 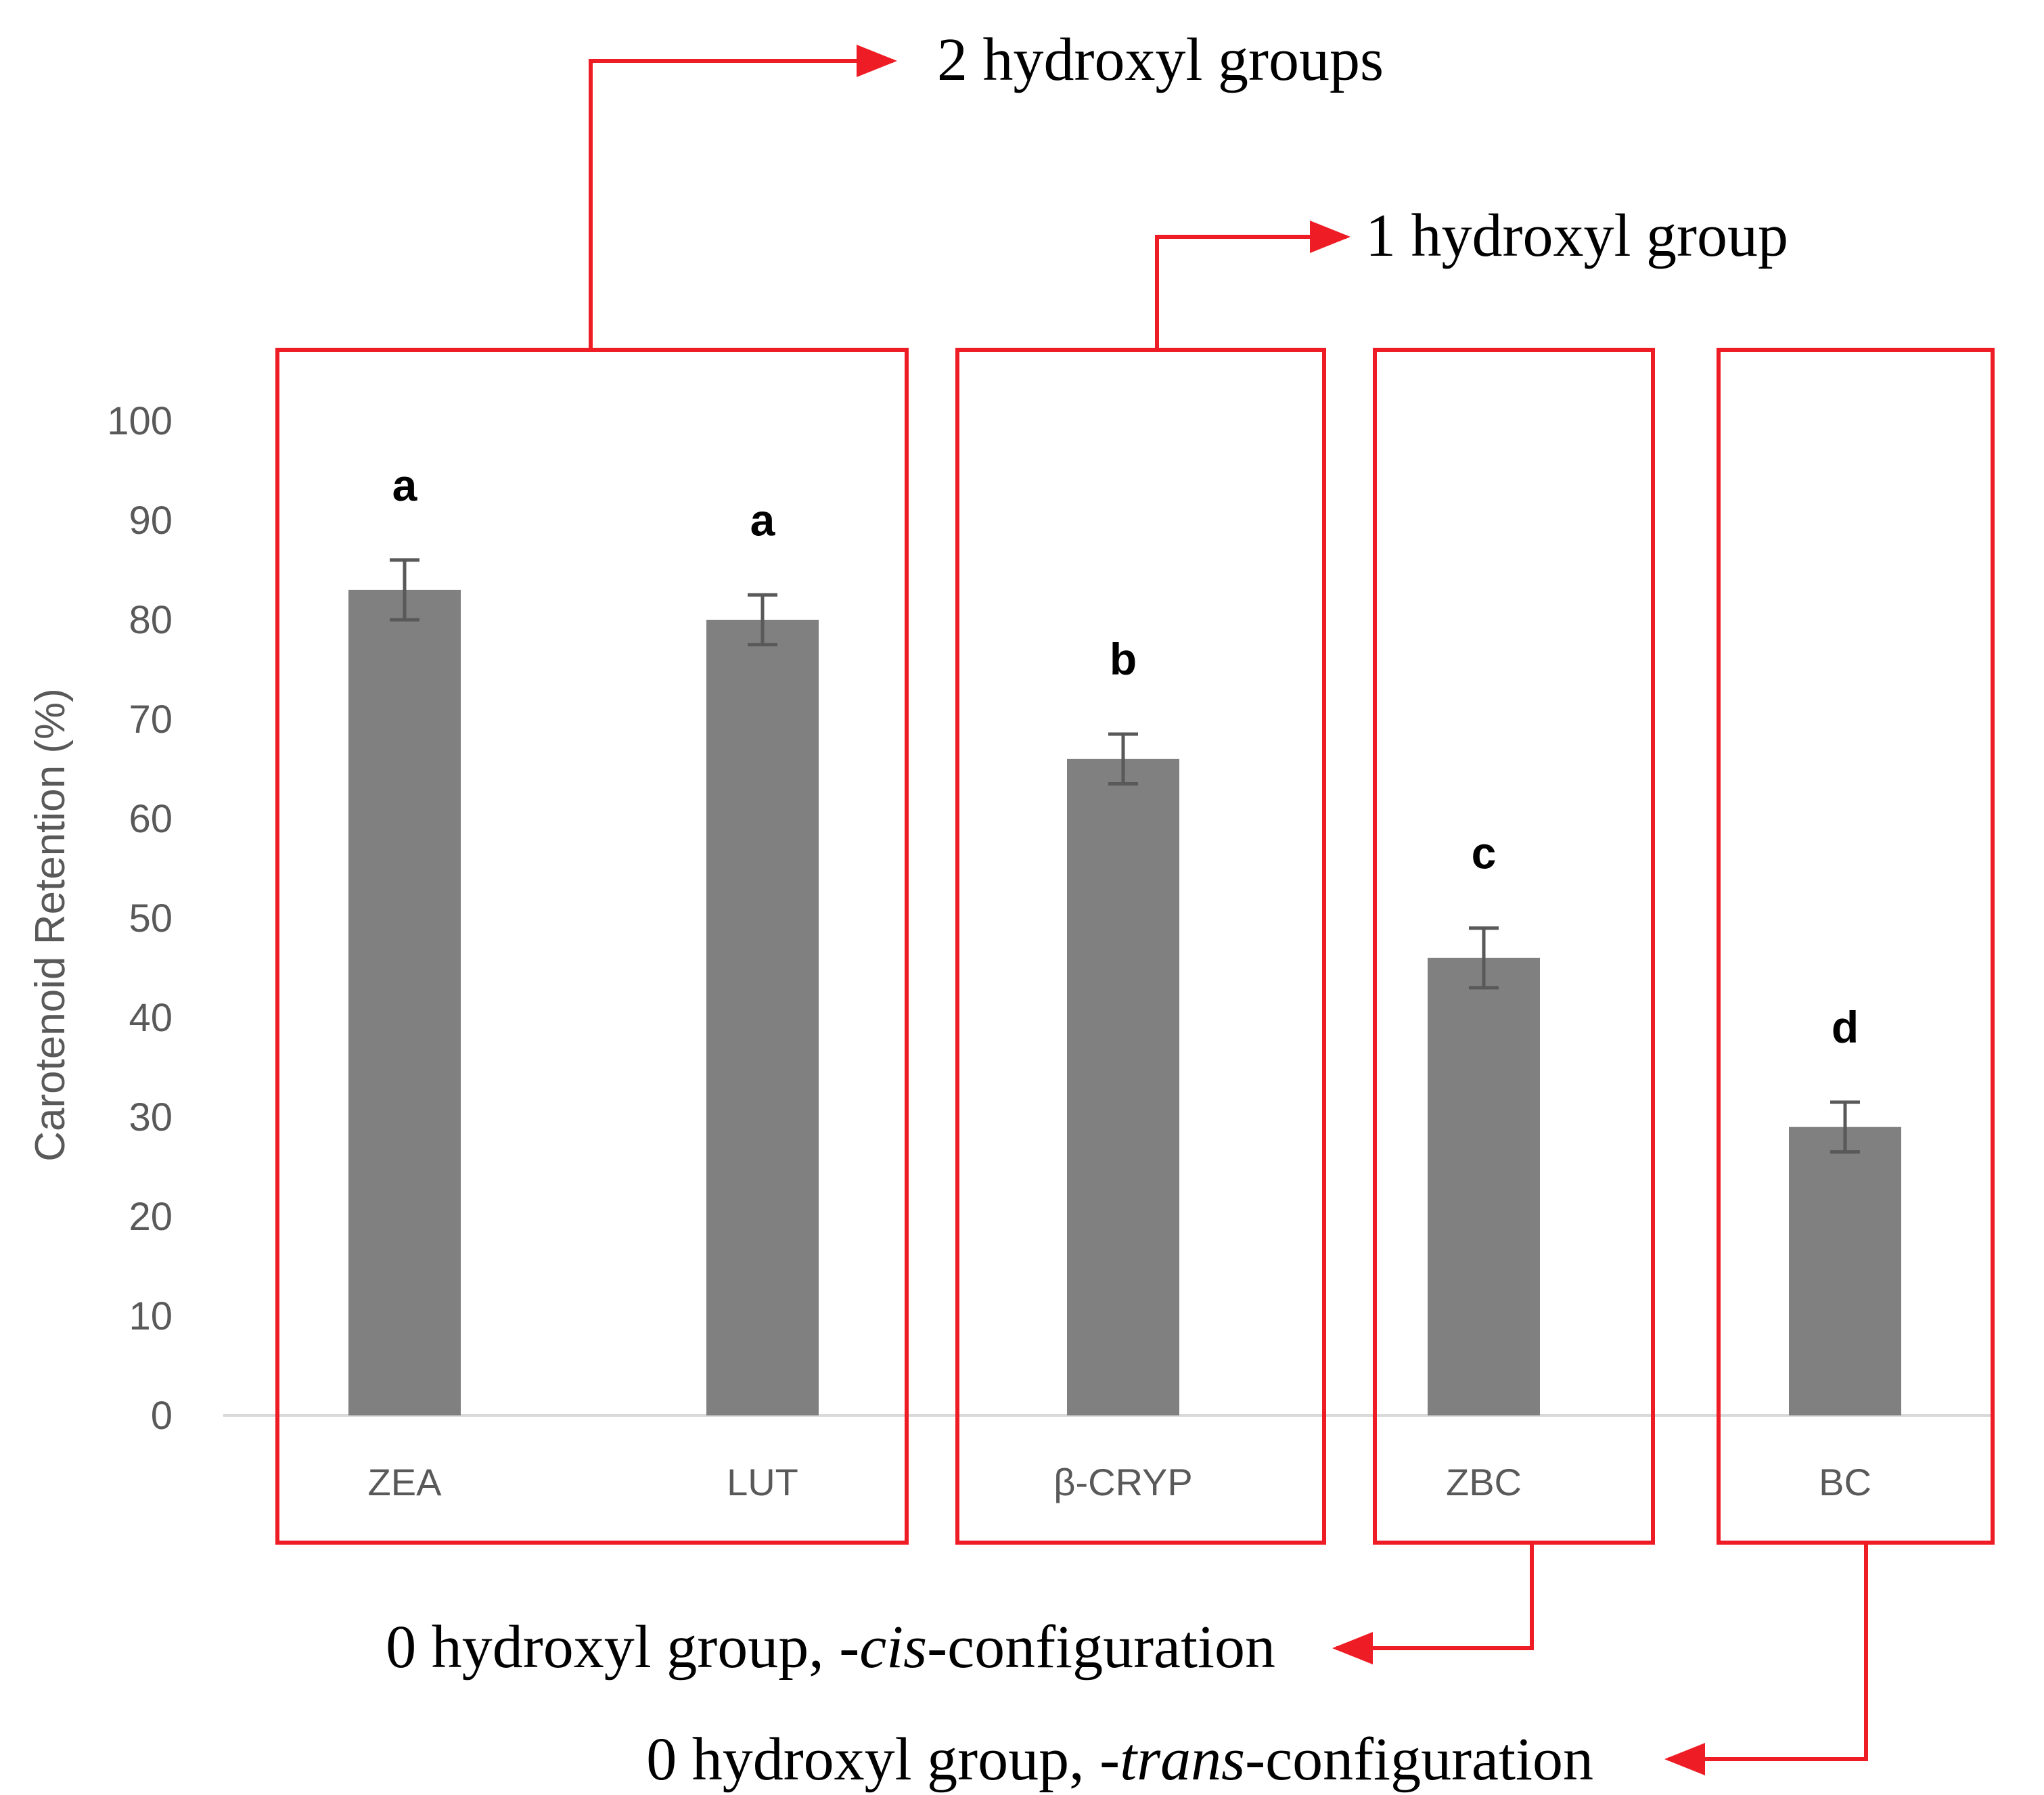 What do you see at coordinates (1845, 1482) in the screenshot?
I see `category-label-bc: BC` at bounding box center [1845, 1482].